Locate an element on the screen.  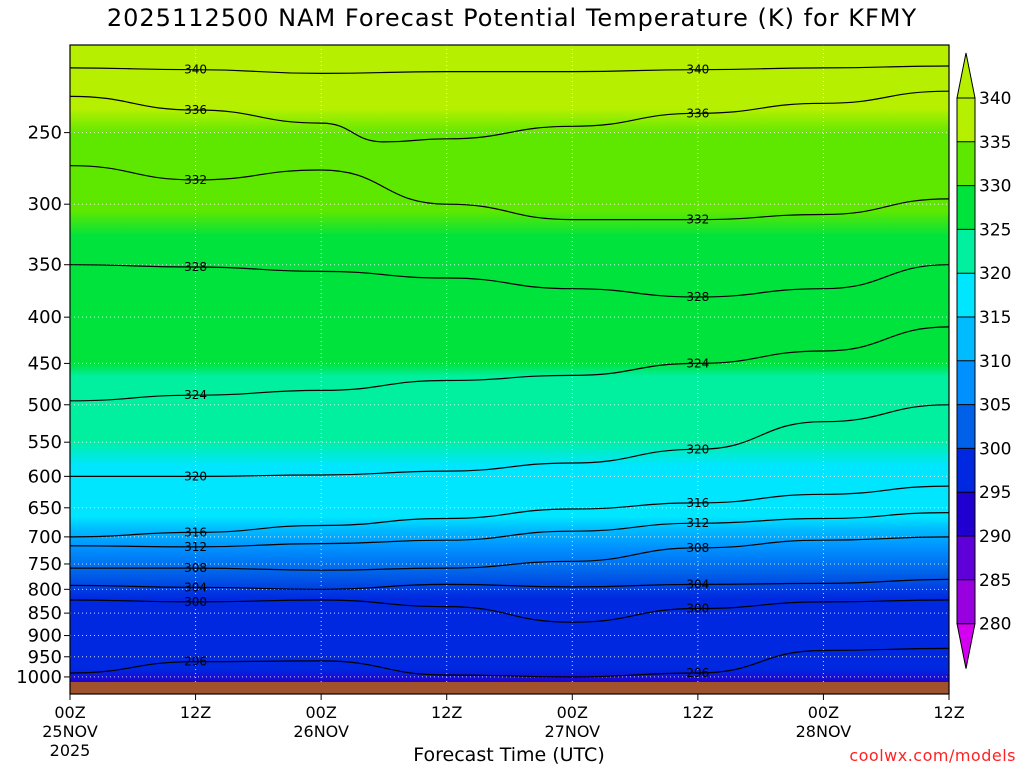
colorbar-label-285: 285 is located at coordinates (995, 581).